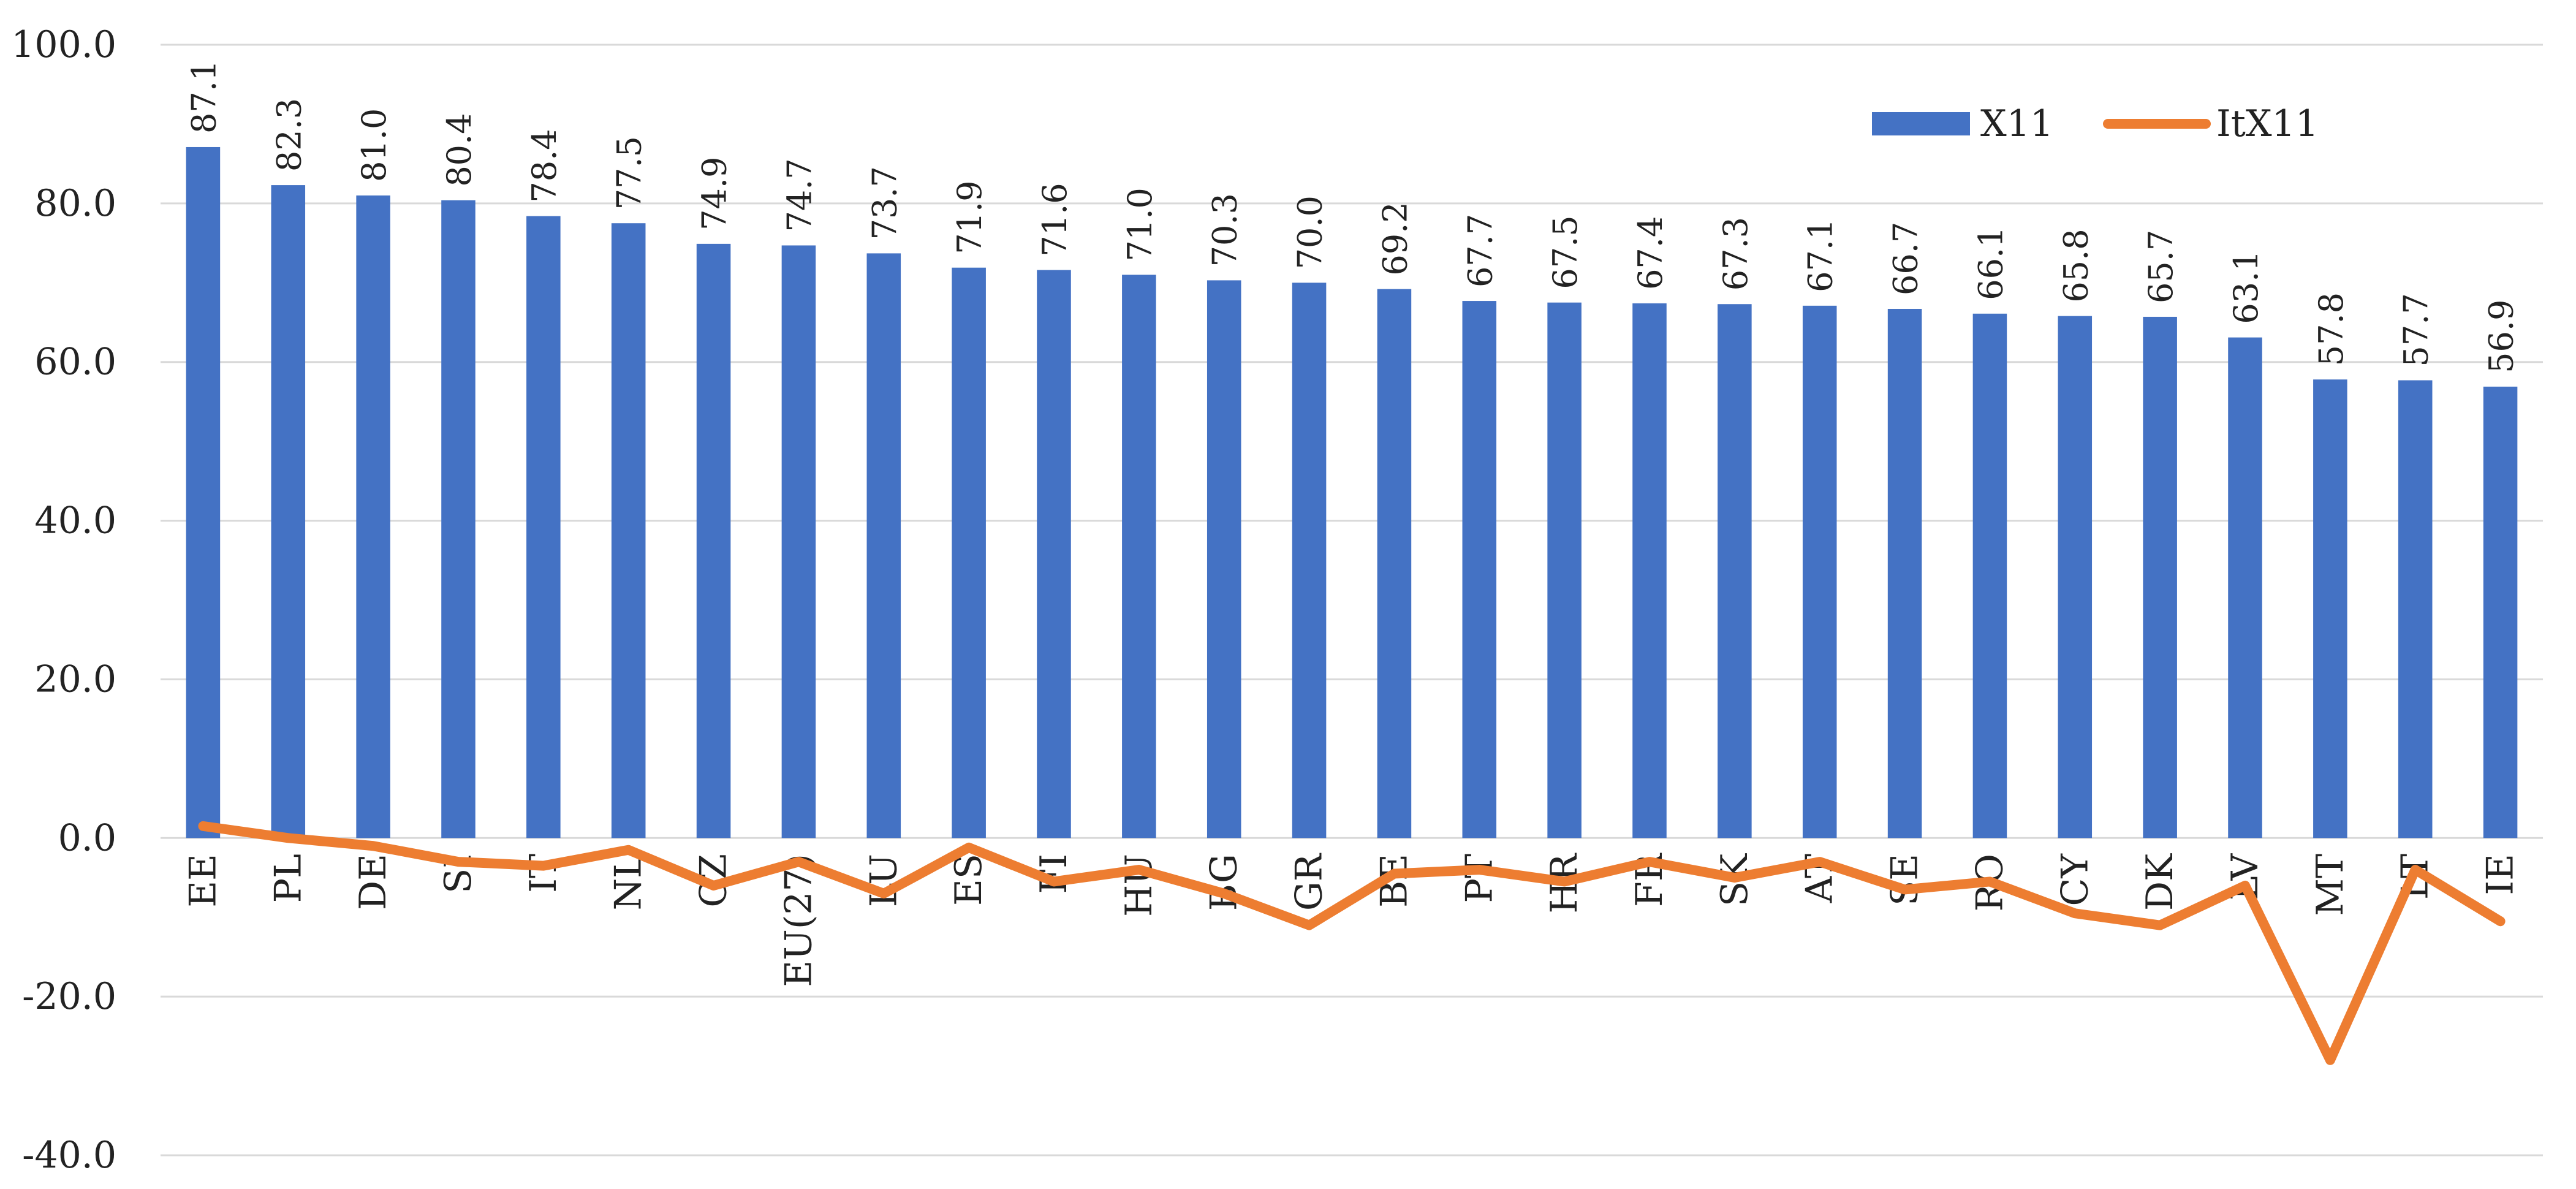  I want to click on category-label: GR, so click(1309, 882).